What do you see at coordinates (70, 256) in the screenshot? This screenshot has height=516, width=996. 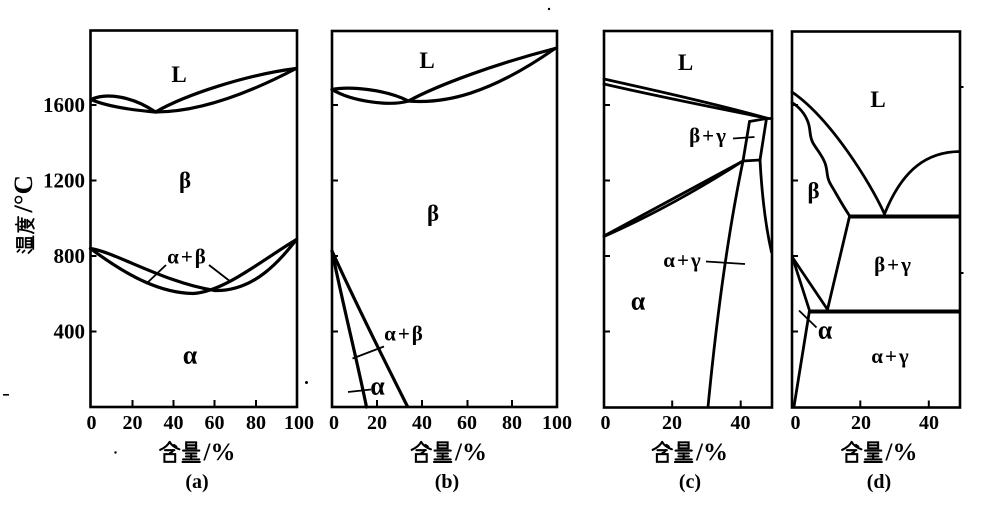 I see `svg-text: 800` at bounding box center [70, 256].